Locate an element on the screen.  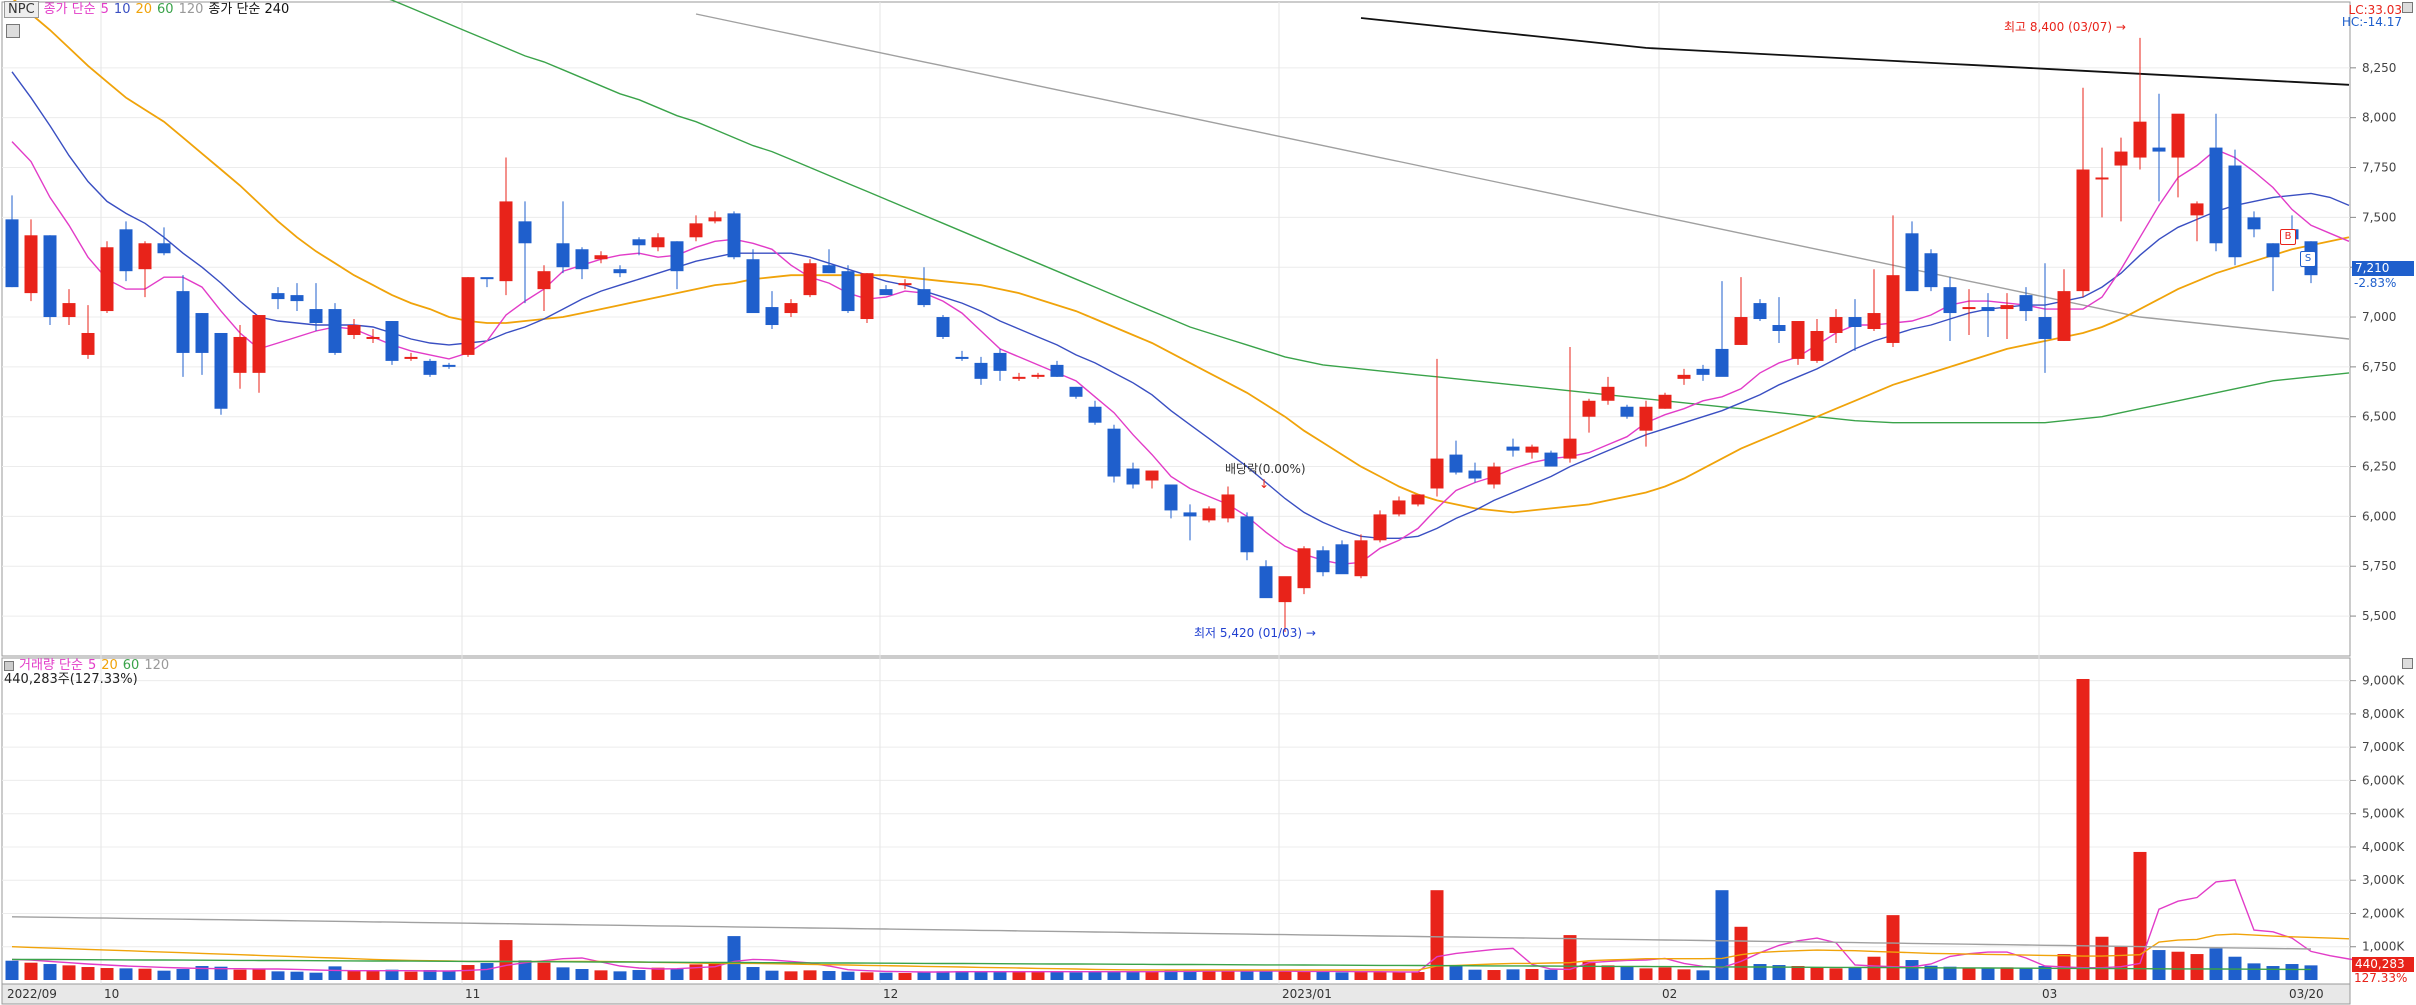
lc-label: LC:33.03 is located at coordinates (2375, 10).